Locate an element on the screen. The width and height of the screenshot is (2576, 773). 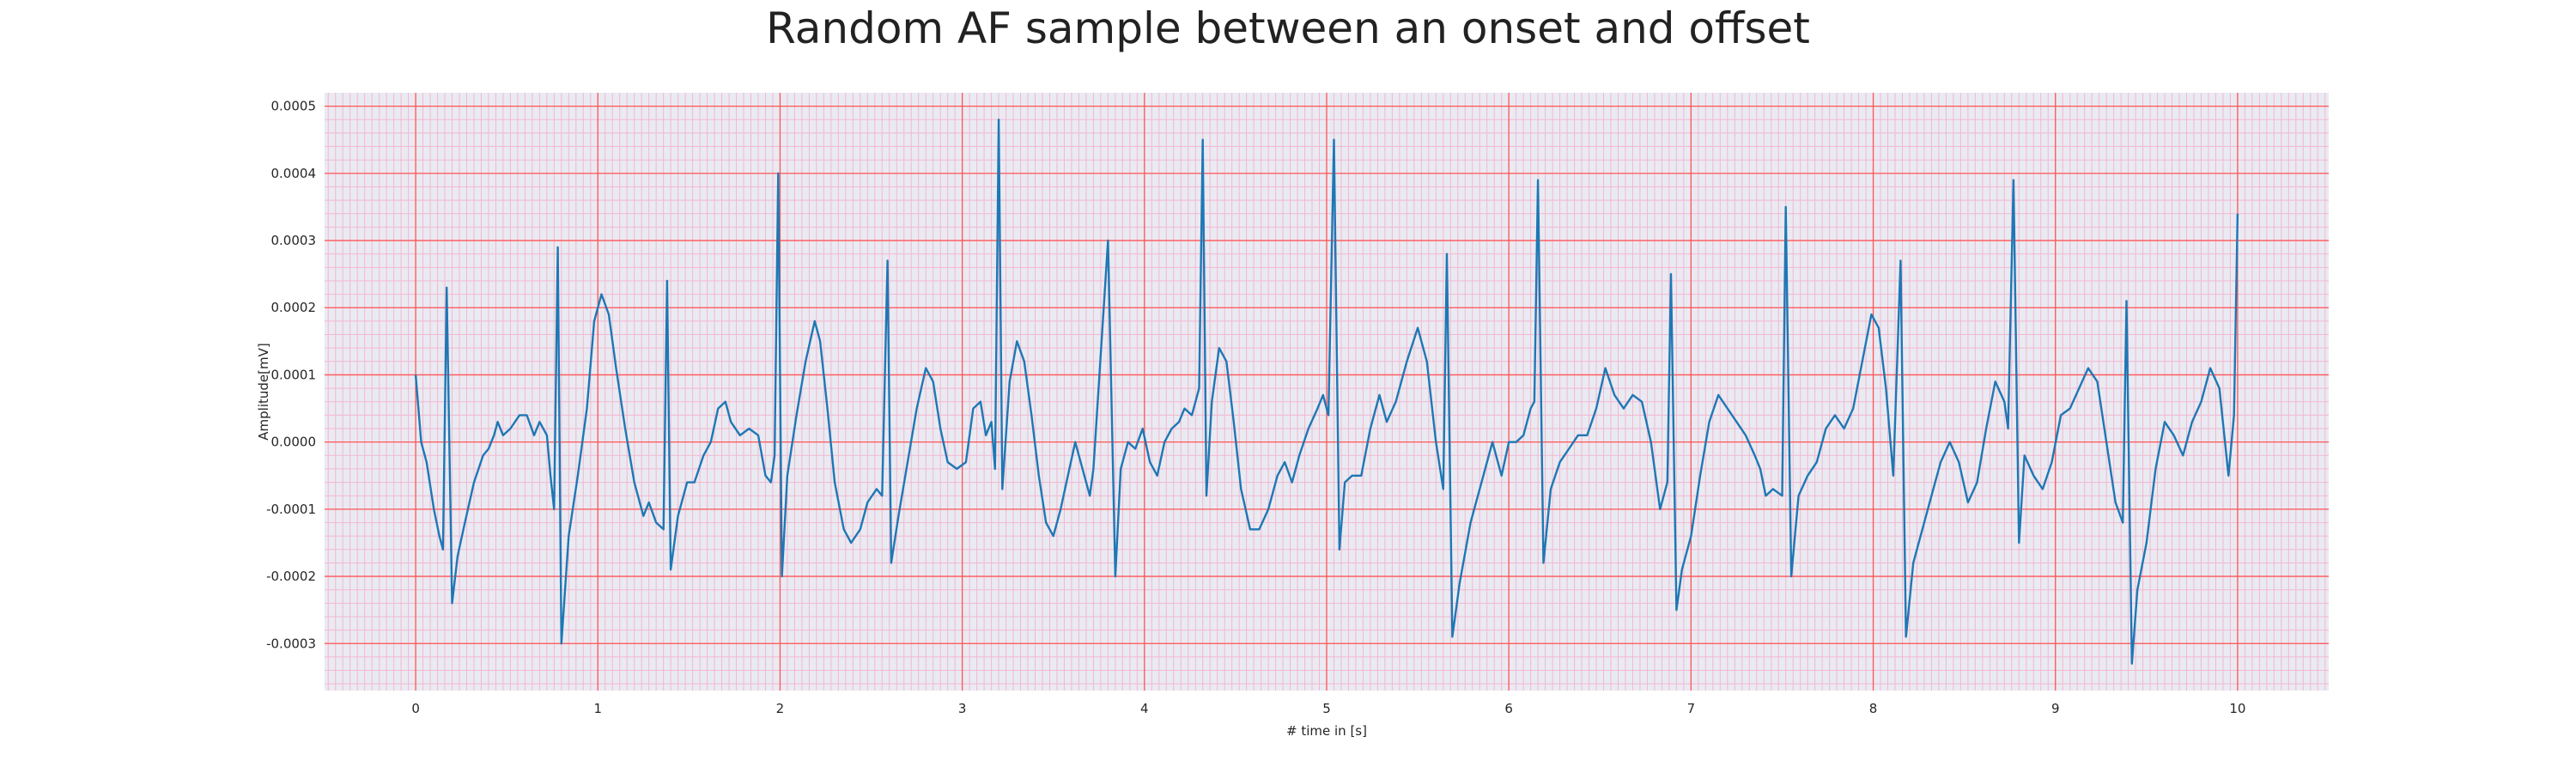
x-tick-label: 3 is located at coordinates (962, 708).